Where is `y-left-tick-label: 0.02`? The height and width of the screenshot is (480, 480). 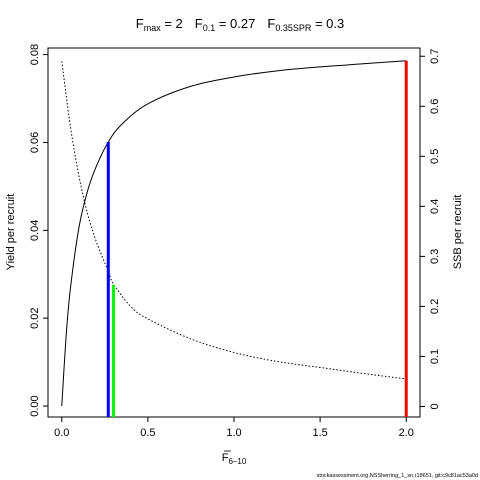
y-left-tick-label: 0.02 is located at coordinates (35, 317).